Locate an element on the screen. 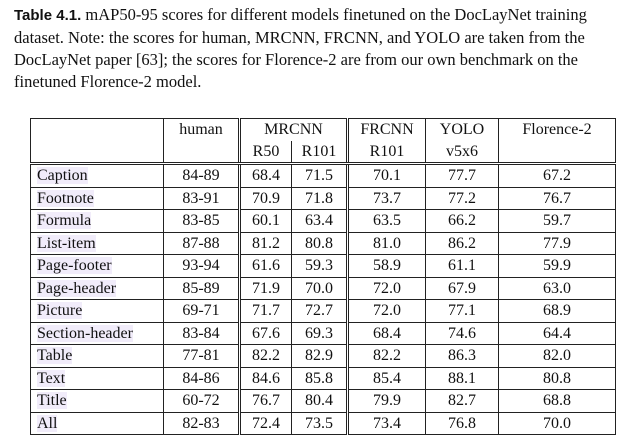 The image size is (640, 448). score: 85-89 is located at coordinates (201, 288).